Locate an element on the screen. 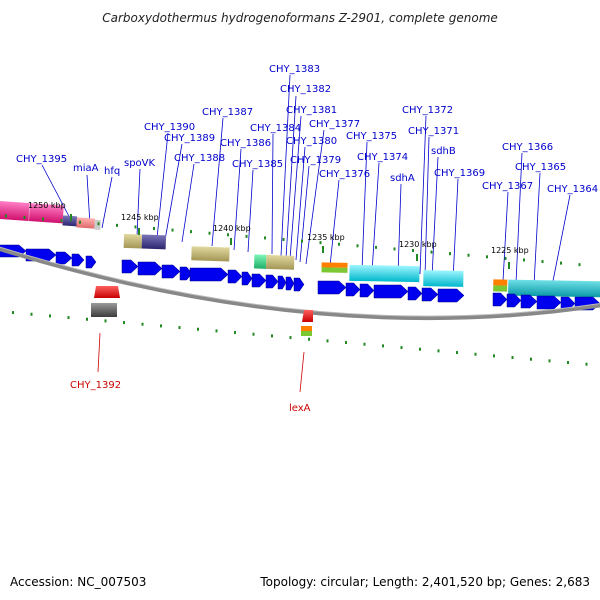  gene-label: CHY_1371 is located at coordinates (433, 131).